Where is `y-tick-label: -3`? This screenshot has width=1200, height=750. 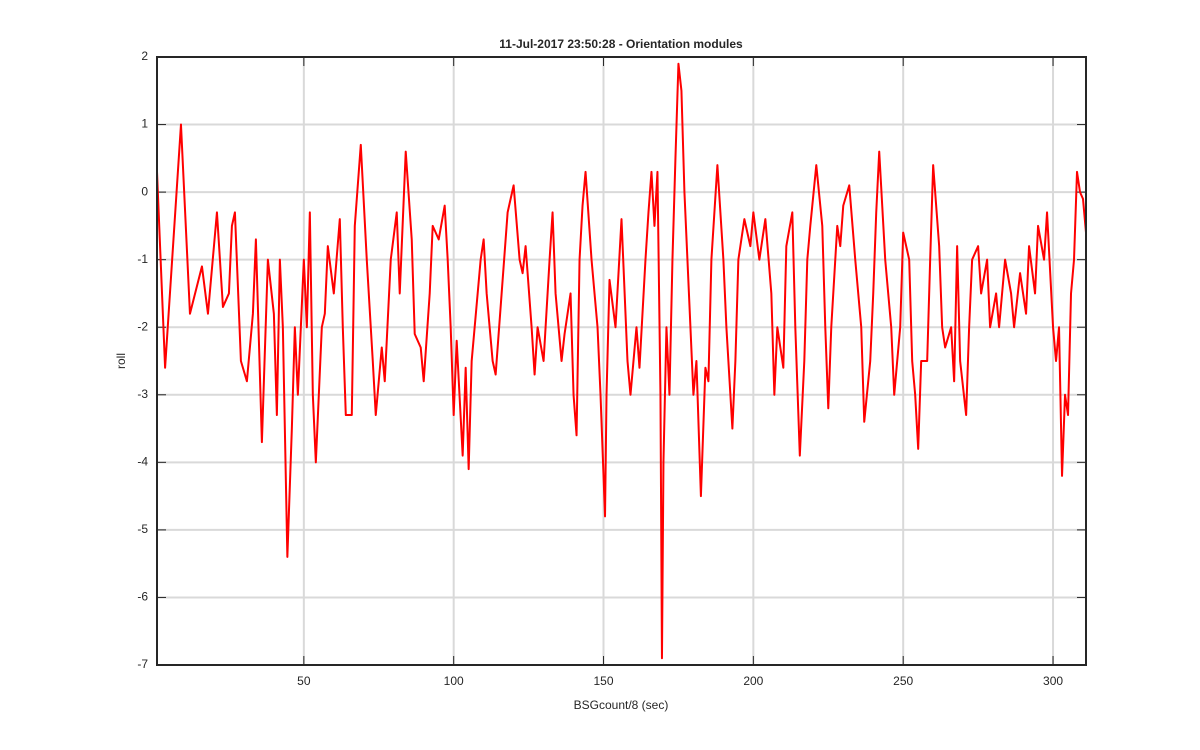 y-tick-label: -3 is located at coordinates (142, 394).